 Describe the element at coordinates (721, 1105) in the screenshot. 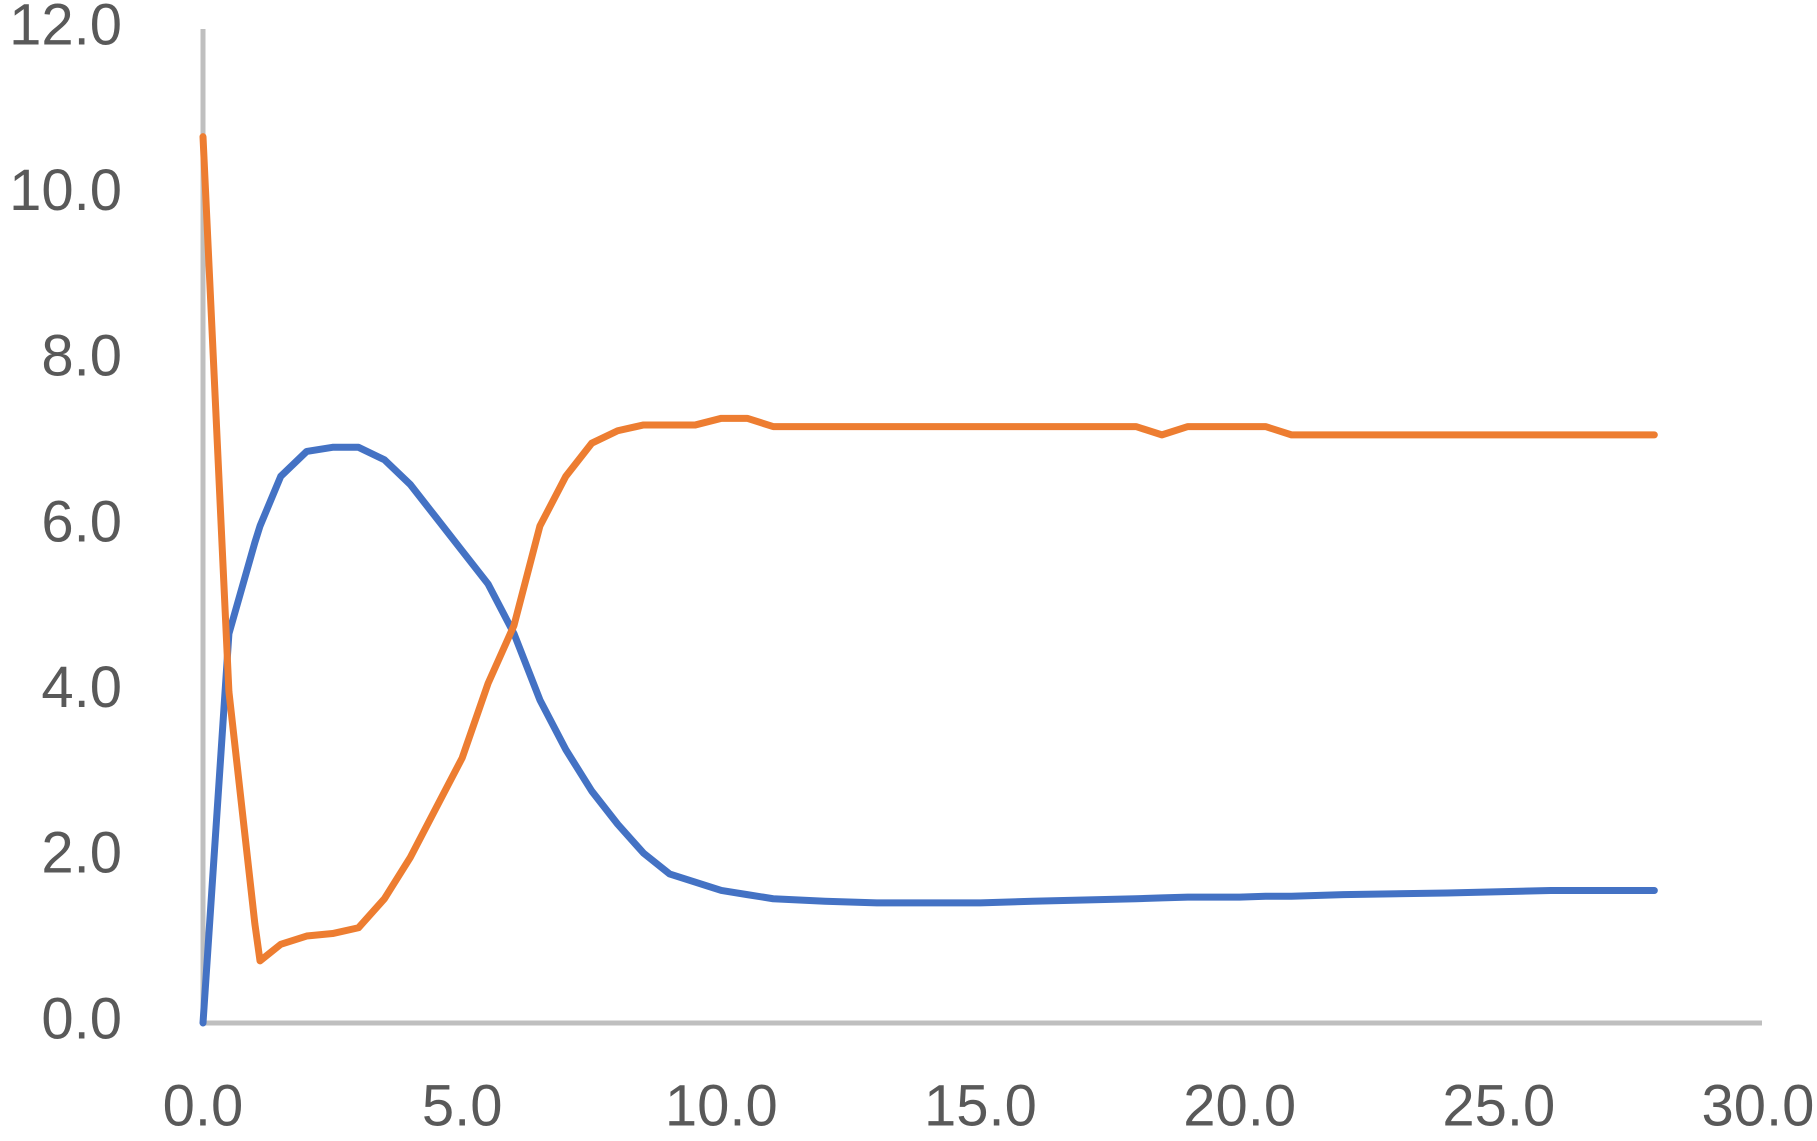

I see `x-tick-label: 10.0` at that location.